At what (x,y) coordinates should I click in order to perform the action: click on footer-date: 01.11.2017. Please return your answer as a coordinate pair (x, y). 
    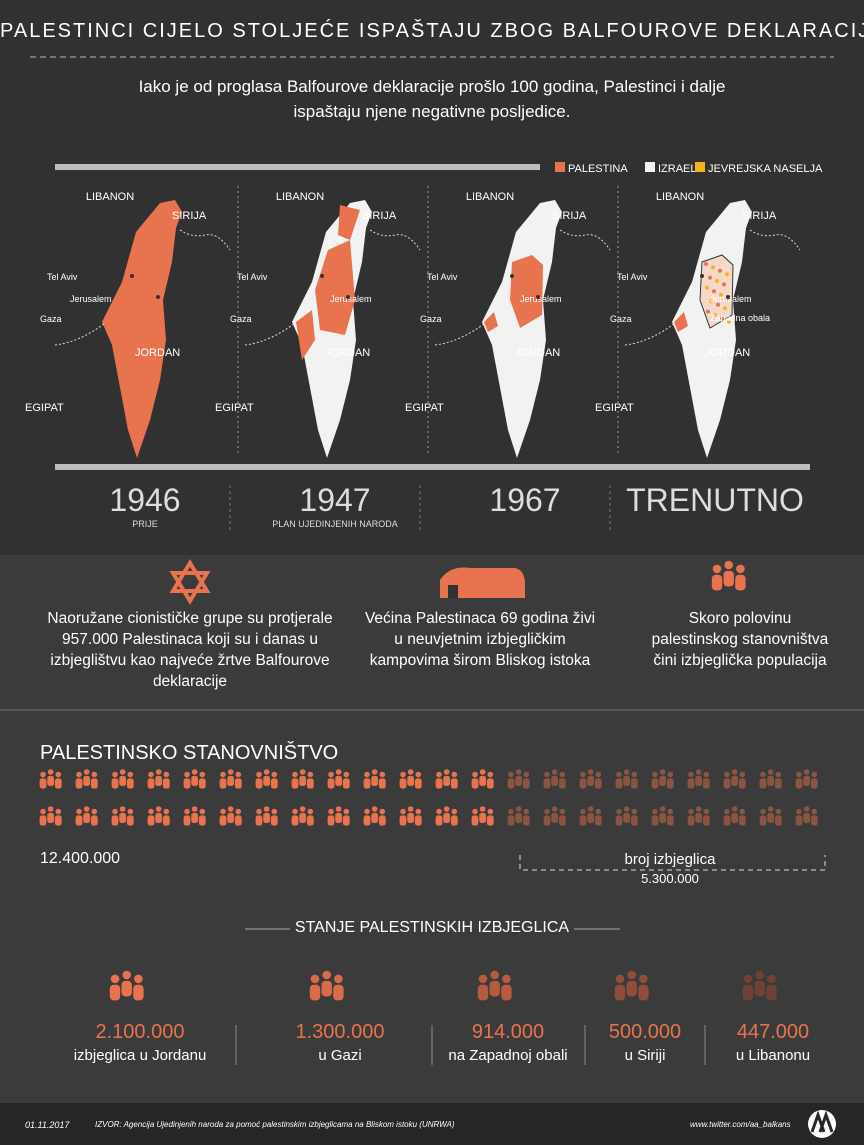
    Looking at the image, I should click on (47, 1125).